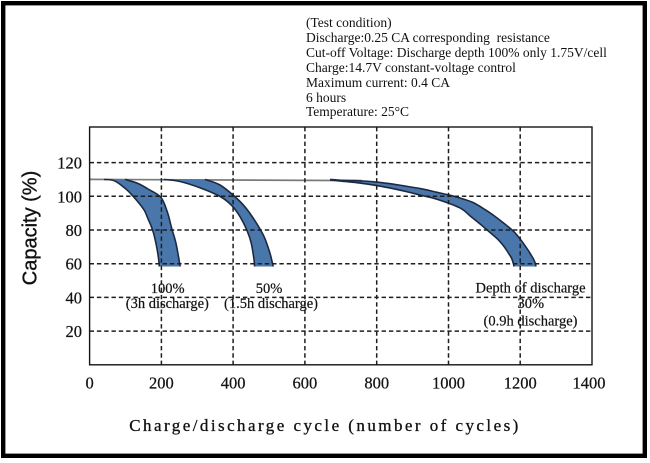  What do you see at coordinates (168, 289) in the screenshot?
I see `svg-text: 100%` at bounding box center [168, 289].